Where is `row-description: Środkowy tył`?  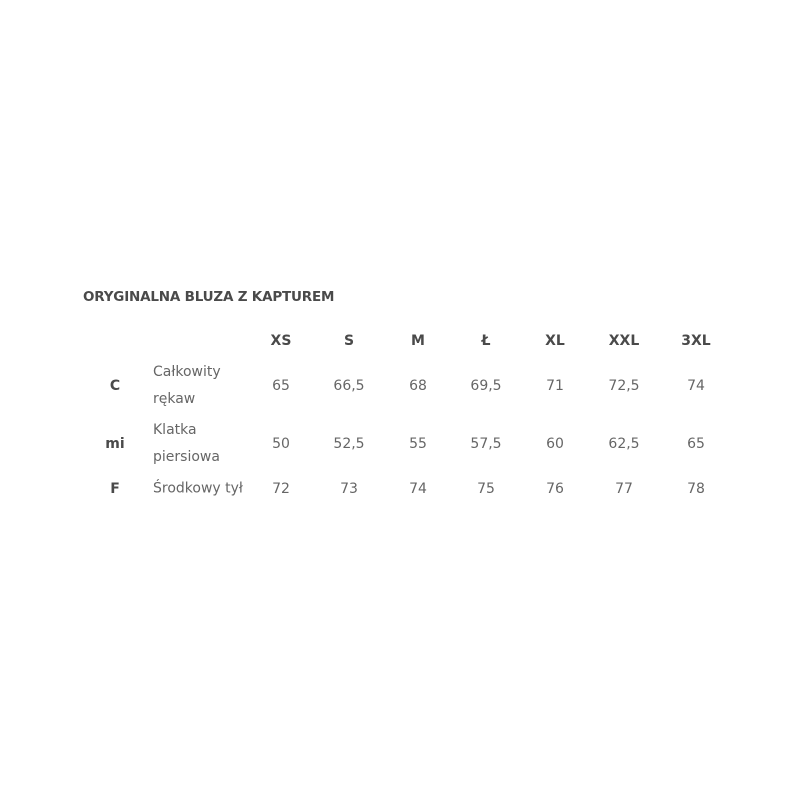
row-description: Środkowy tył is located at coordinates (198, 489).